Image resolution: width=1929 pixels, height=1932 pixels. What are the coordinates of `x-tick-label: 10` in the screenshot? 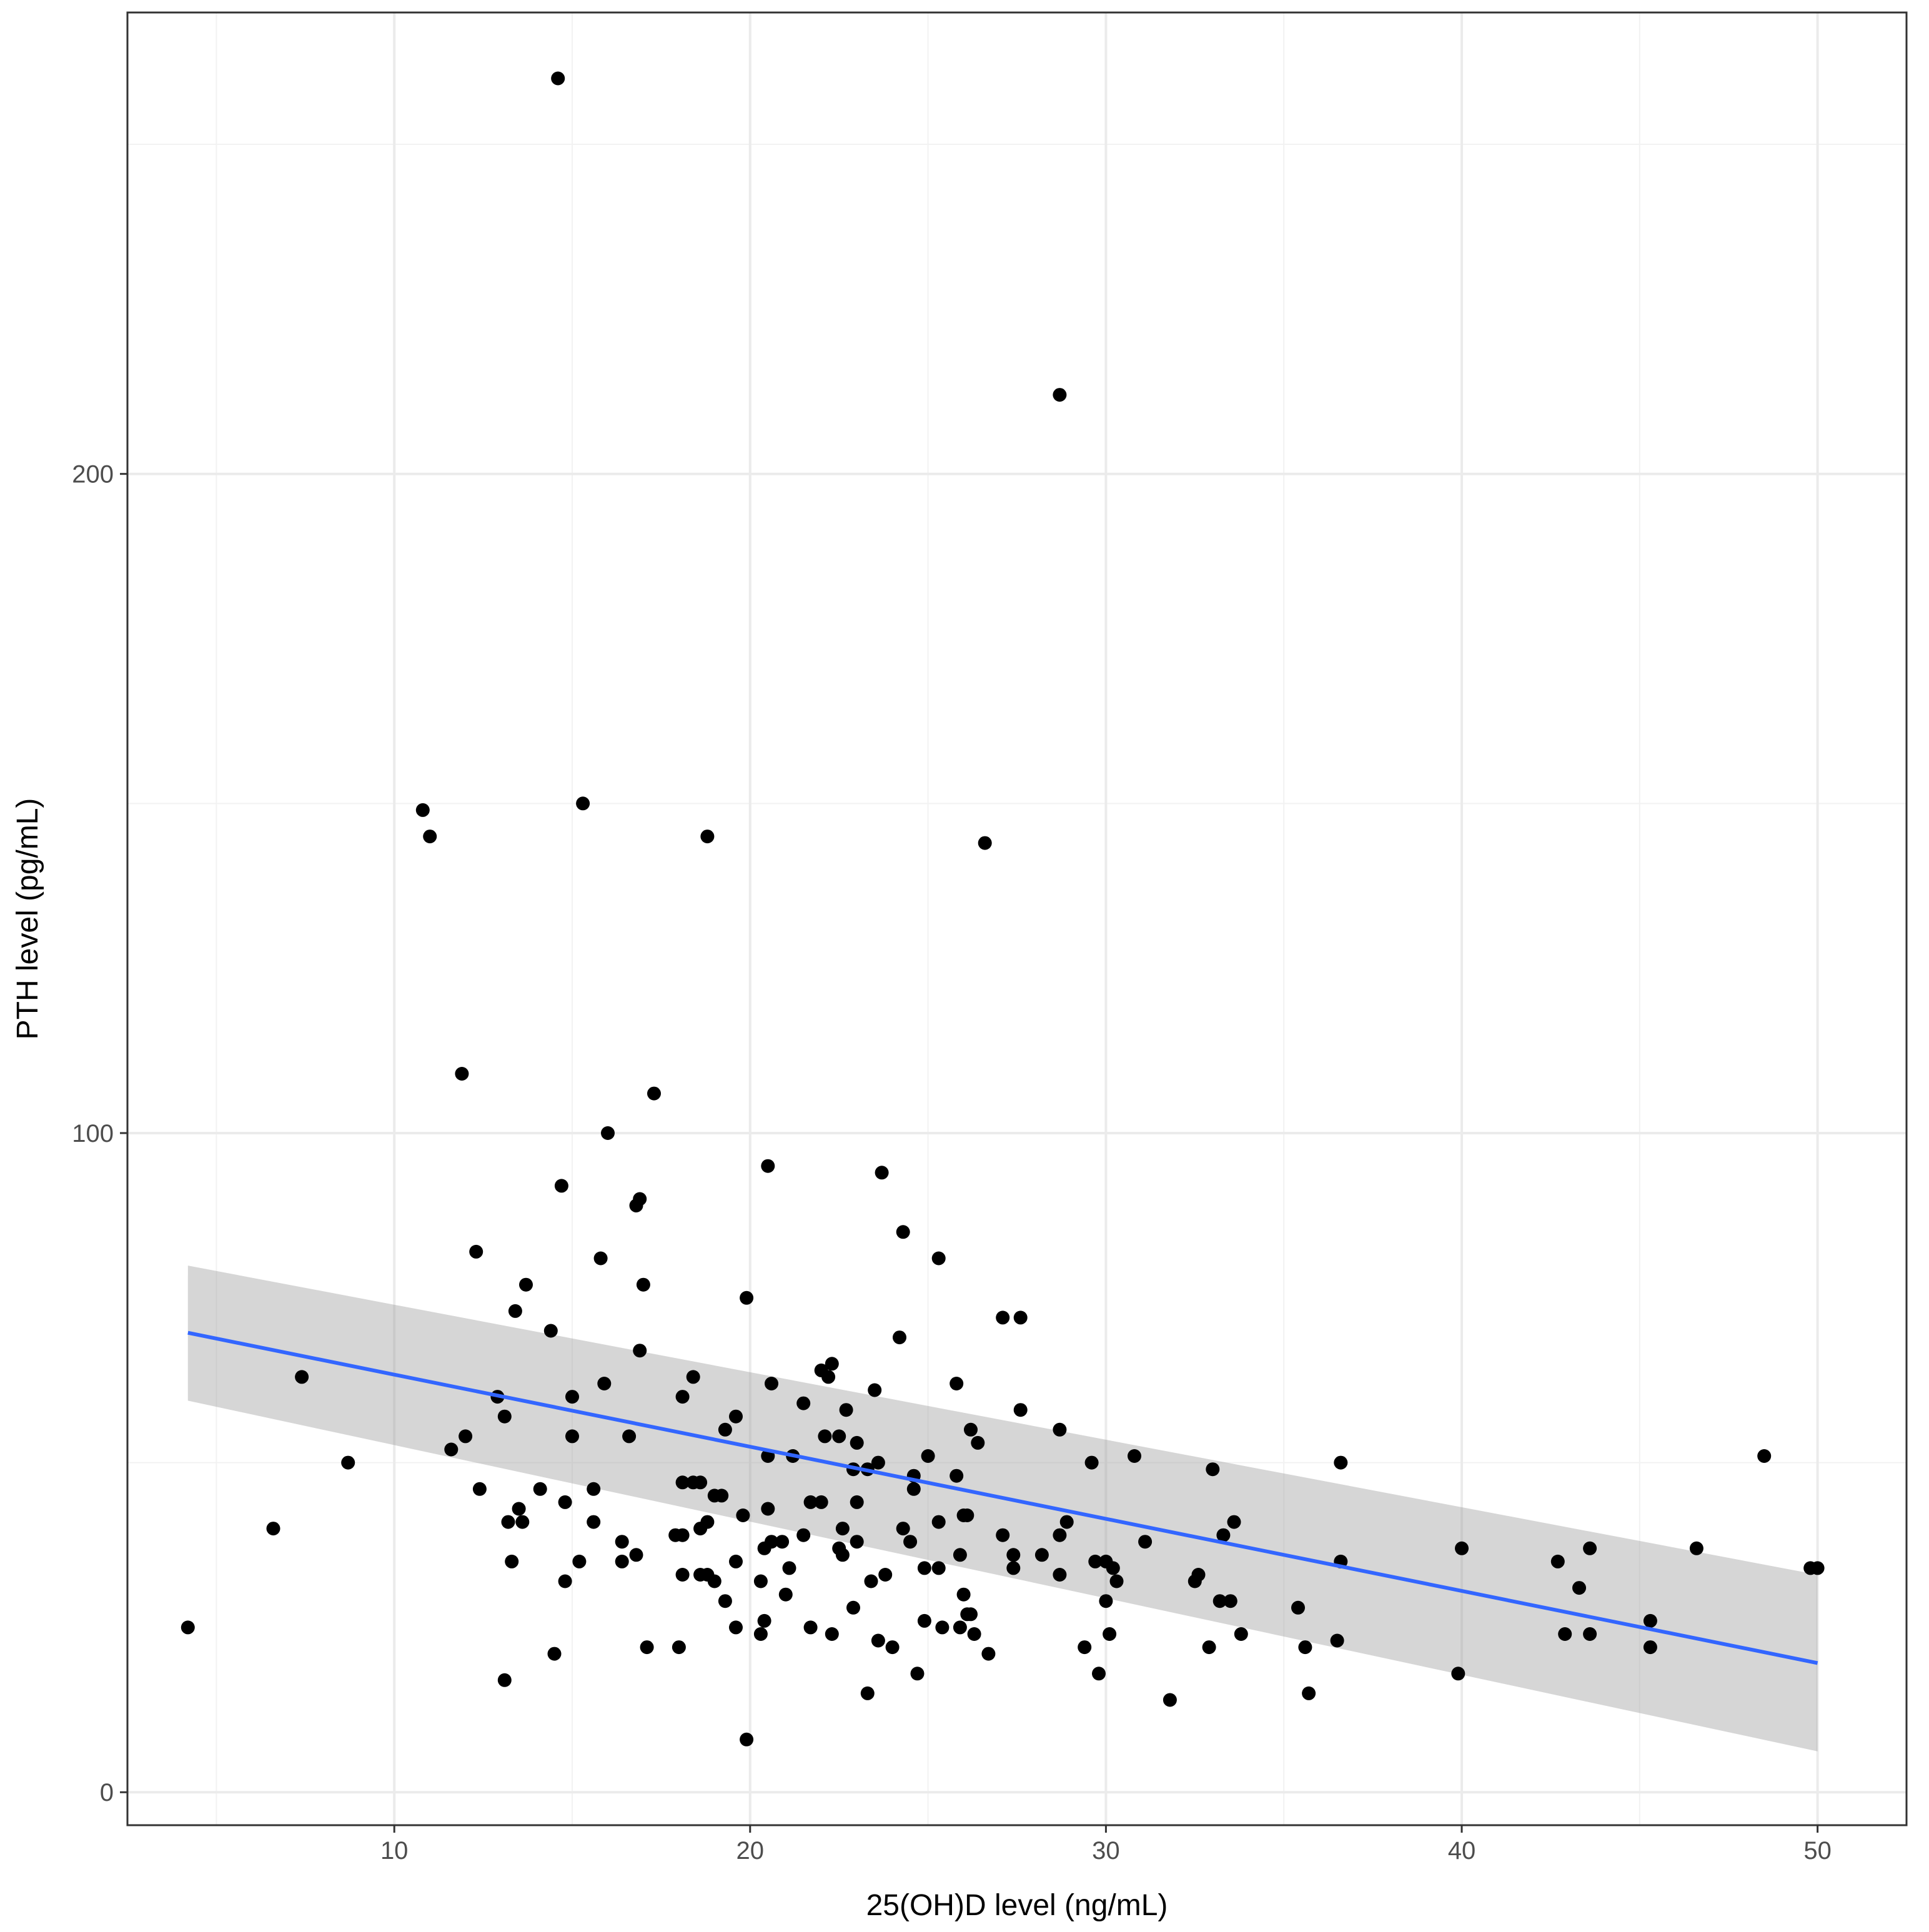 It's located at (394, 1851).